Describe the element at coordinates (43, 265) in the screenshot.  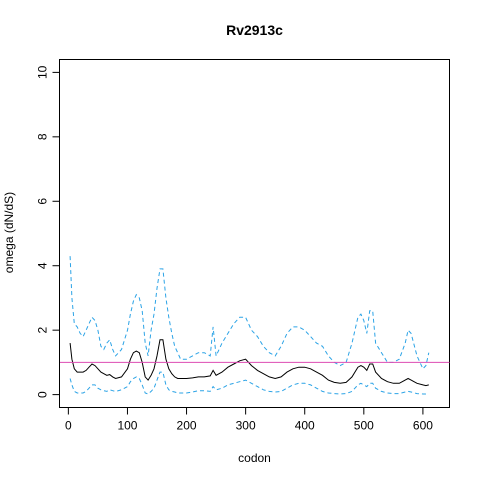
I see `y-tick-label: 4` at that location.